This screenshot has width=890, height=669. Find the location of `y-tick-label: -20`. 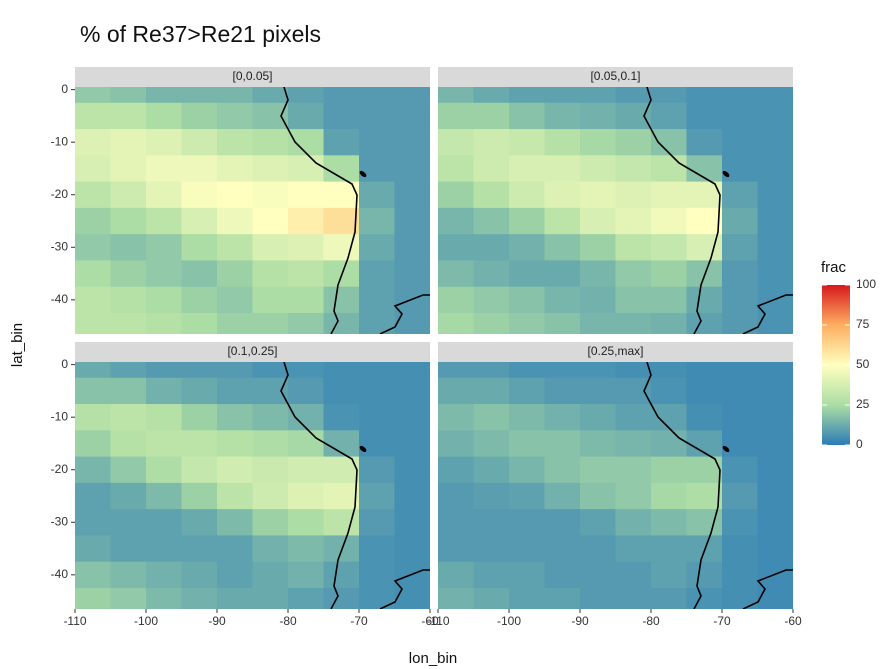

y-tick-label: -20 is located at coordinates (60, 469).